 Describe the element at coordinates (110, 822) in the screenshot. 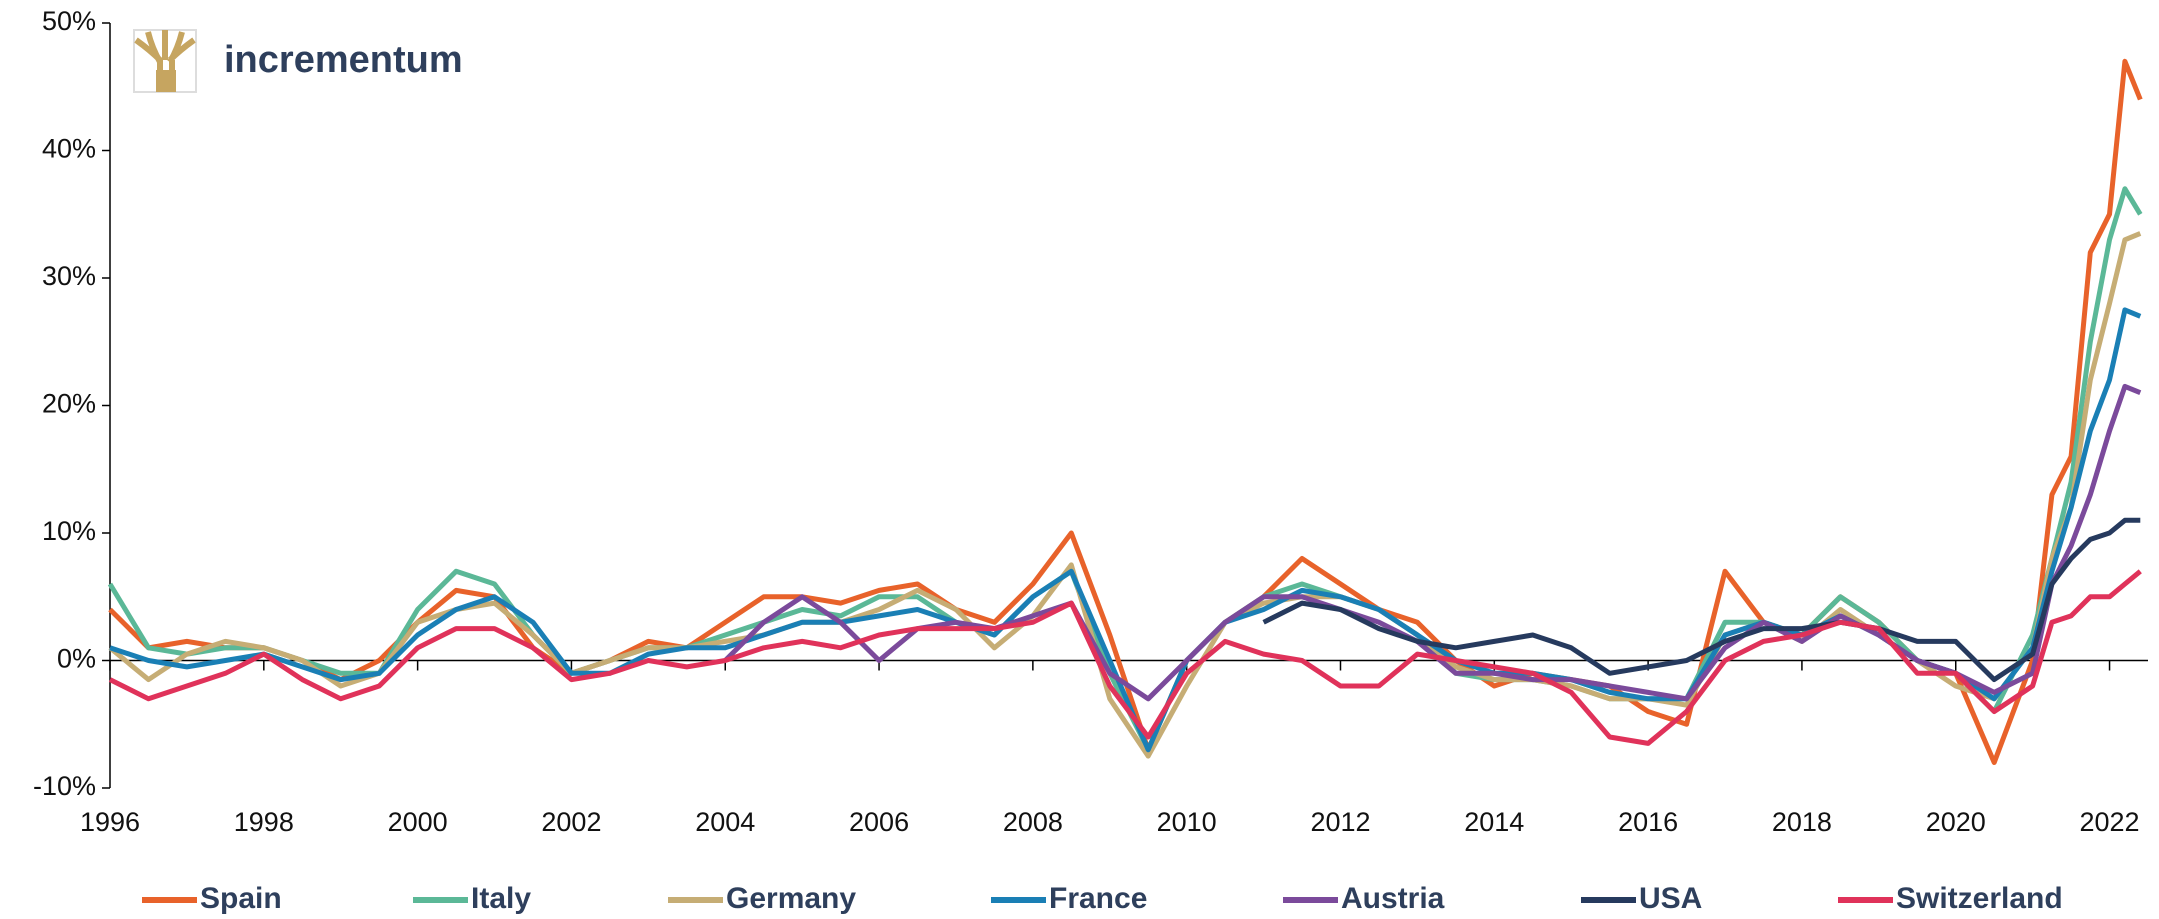

I see `x-tick-label: 1996` at that location.